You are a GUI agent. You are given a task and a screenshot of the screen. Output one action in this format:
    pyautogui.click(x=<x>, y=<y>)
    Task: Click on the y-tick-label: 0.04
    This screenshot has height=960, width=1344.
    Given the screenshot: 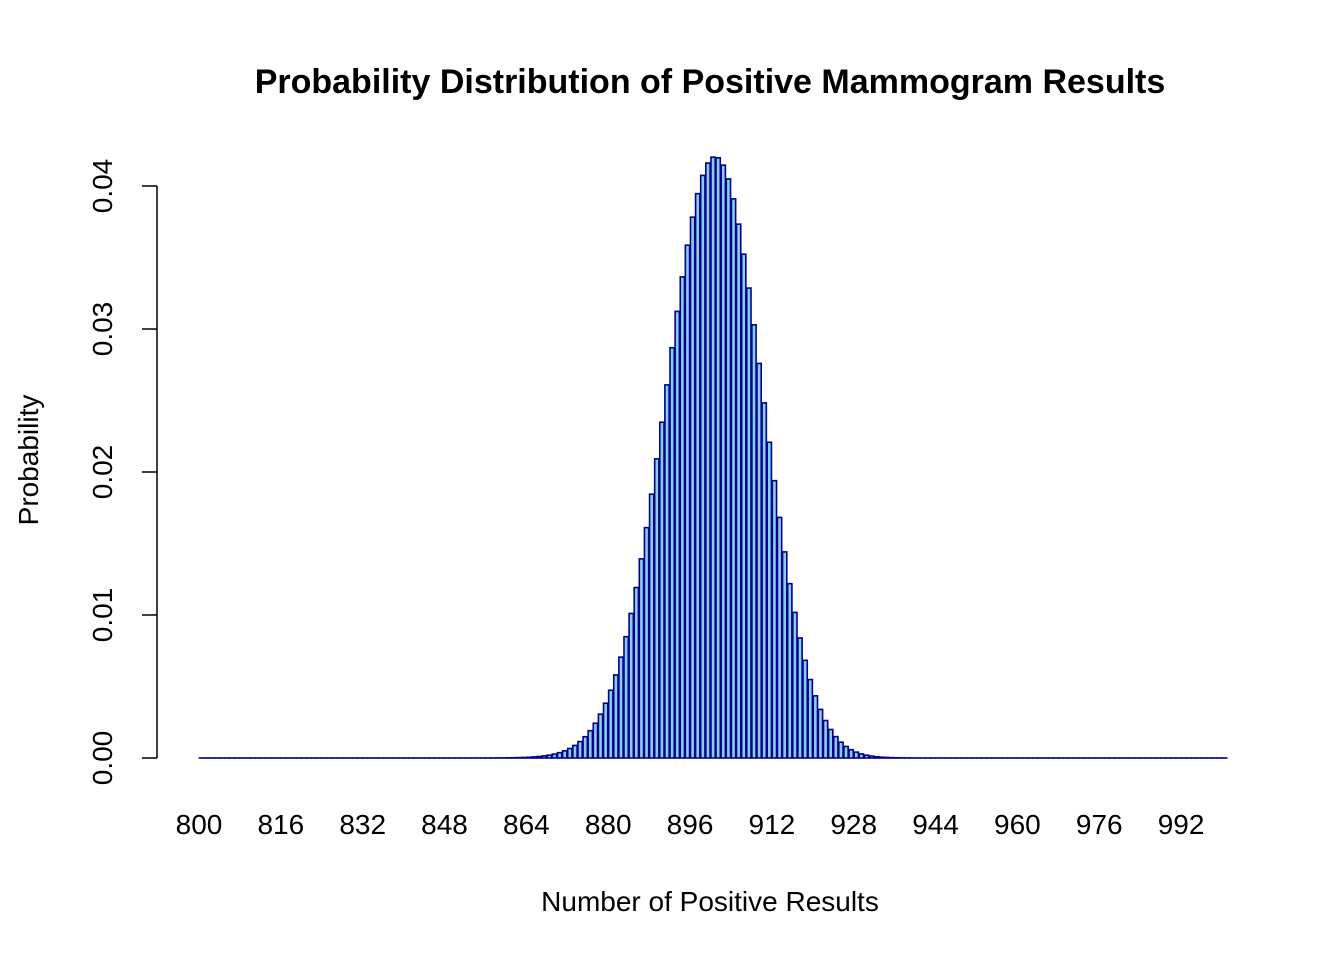 What is the action you would take?
    pyautogui.click(x=102, y=186)
    